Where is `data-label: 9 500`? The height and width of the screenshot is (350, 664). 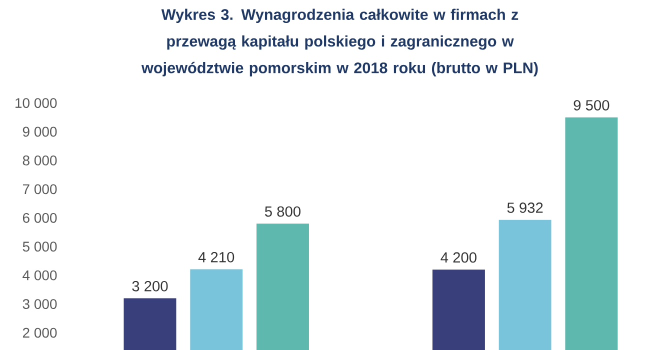
data-label: 9 500 is located at coordinates (592, 105).